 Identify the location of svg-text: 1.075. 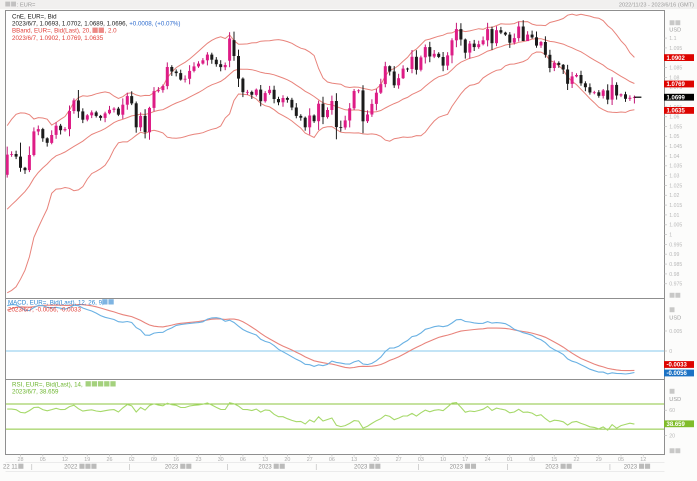
(675, 88).